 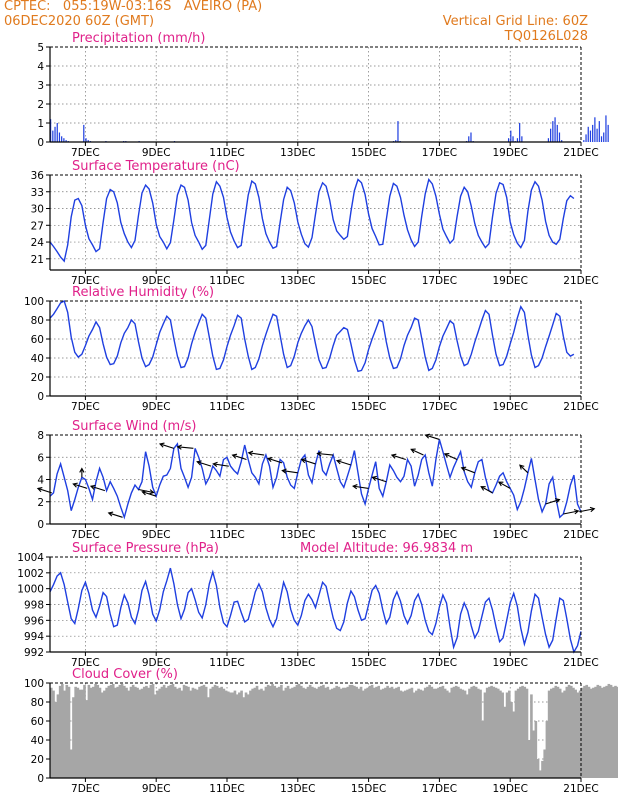 What do you see at coordinates (34, 302) in the screenshot?
I see `rh-ytick-label: 100` at bounding box center [34, 302].